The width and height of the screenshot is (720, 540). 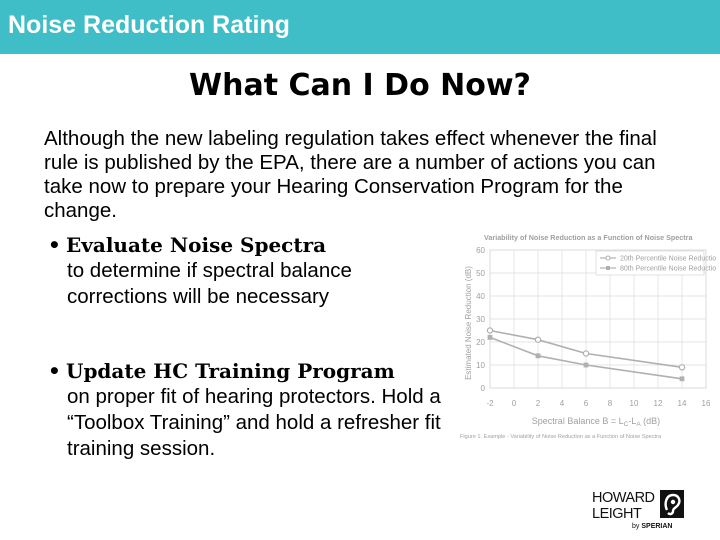 What do you see at coordinates (360, 85) in the screenshot?
I see `slide-title: What Can I Do Now?` at bounding box center [360, 85].